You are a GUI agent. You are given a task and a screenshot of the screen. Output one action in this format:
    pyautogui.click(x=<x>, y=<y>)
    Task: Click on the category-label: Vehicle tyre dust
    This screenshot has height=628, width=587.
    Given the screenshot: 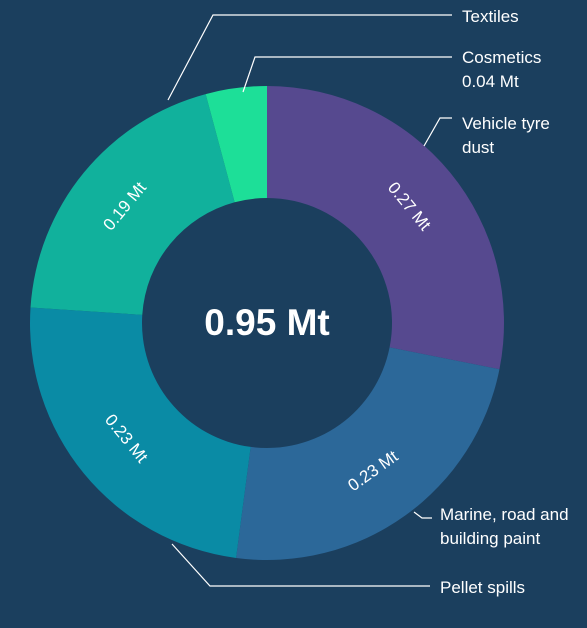 What is the action you would take?
    pyautogui.click(x=506, y=135)
    